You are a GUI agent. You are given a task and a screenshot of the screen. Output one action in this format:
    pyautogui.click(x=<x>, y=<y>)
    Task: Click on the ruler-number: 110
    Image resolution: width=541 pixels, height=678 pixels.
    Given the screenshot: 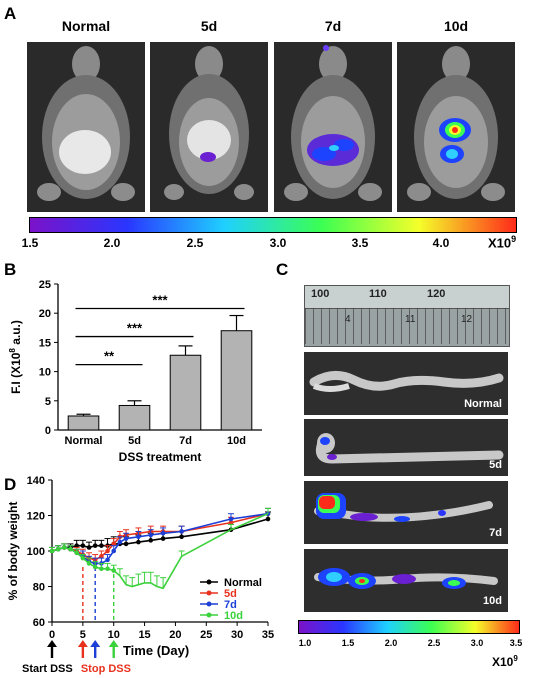 What is the action you would take?
    pyautogui.click(x=378, y=294)
    